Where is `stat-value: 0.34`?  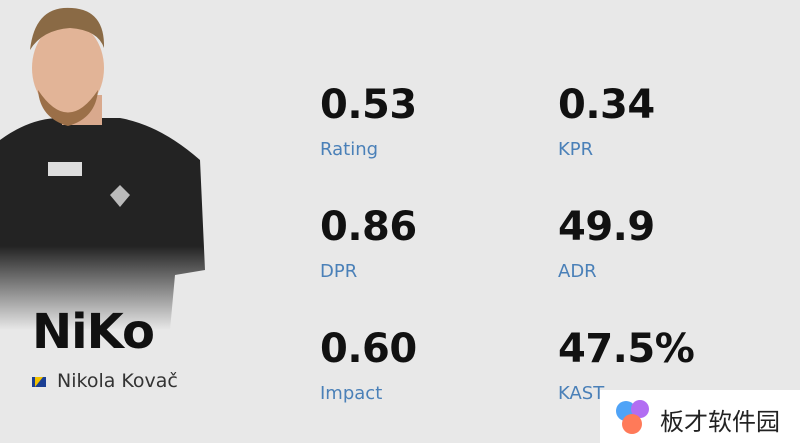
stat-value: 0.34 is located at coordinates (606, 105).